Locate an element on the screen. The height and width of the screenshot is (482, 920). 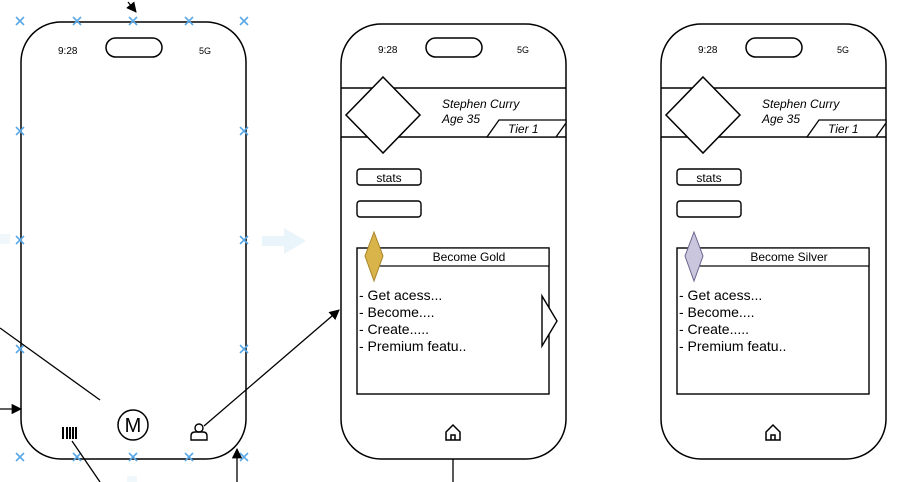
phone-2-notch is located at coordinates (454, 47).